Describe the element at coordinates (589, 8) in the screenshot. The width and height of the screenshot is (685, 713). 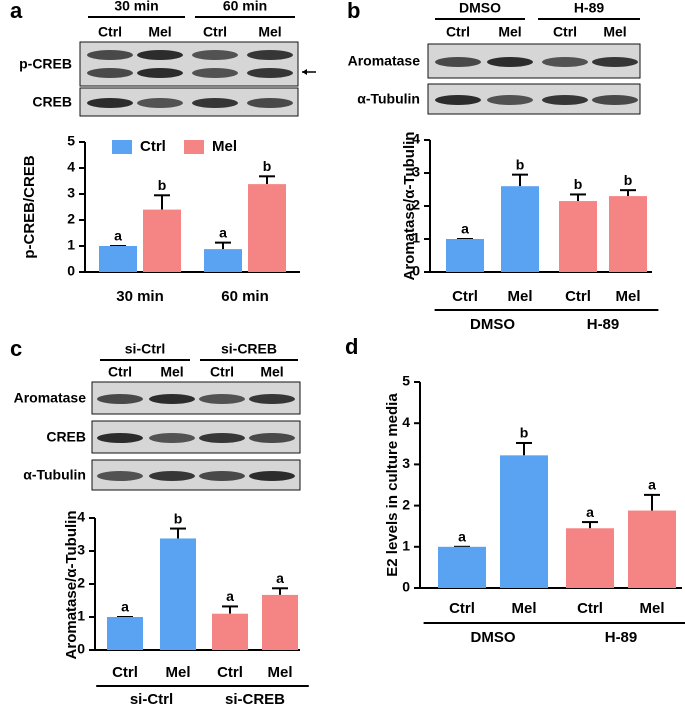
I see `blot-header: H-89` at that location.